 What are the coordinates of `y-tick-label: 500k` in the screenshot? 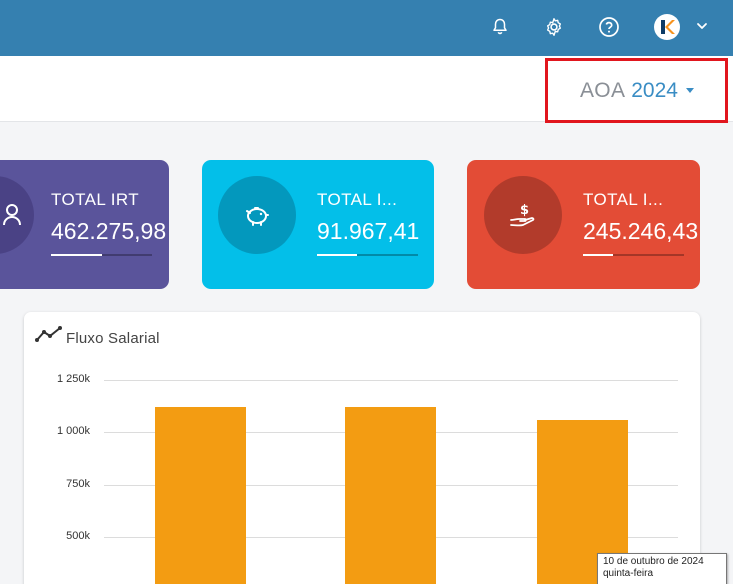 It's located at (78, 536).